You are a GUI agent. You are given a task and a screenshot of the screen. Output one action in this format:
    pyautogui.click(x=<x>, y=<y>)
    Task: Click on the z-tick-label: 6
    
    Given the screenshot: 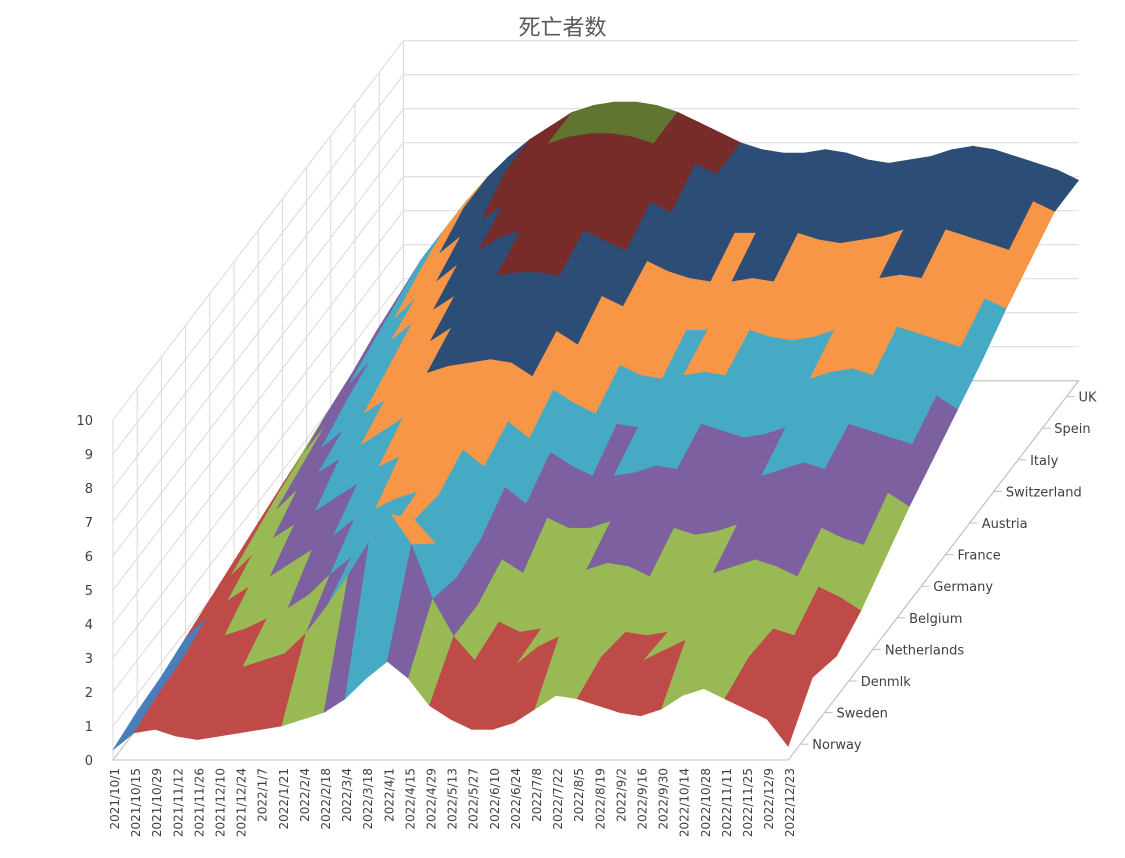 What is the action you would take?
    pyautogui.click(x=89, y=557)
    